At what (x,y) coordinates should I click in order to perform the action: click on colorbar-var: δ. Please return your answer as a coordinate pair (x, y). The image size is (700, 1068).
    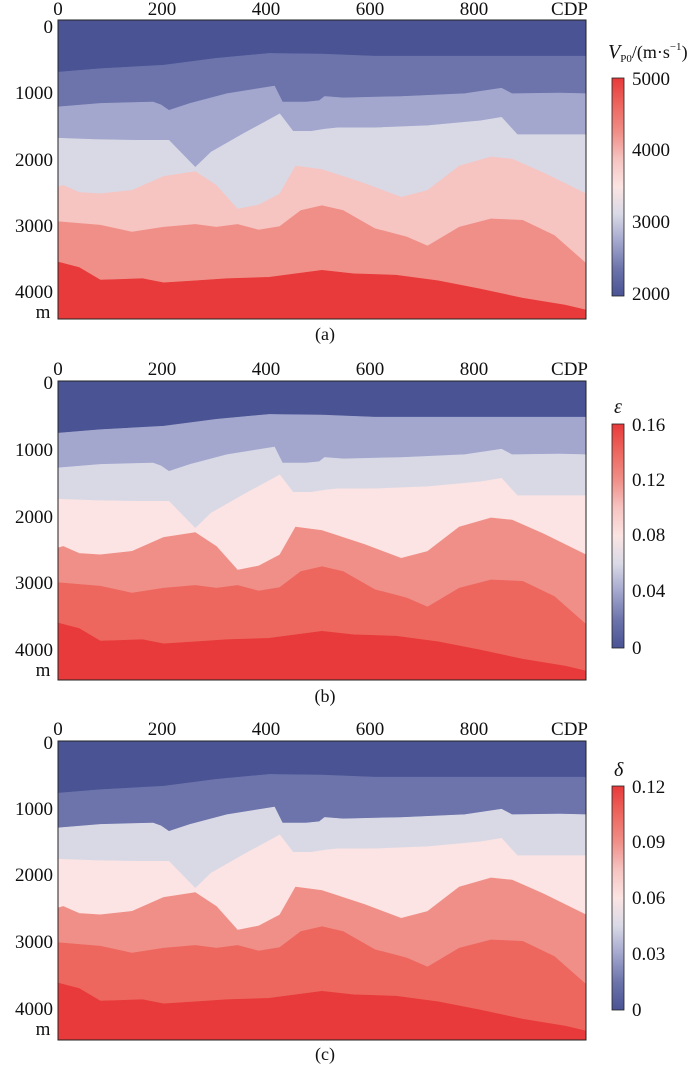
    Looking at the image, I should click on (619, 770).